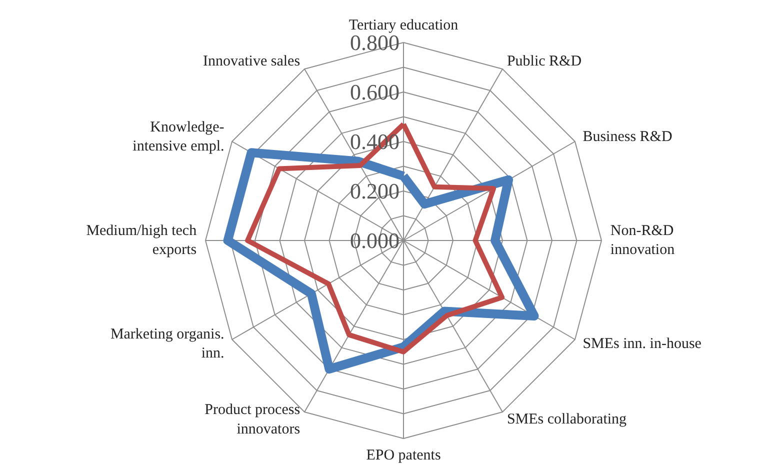 The width and height of the screenshot is (783, 474). What do you see at coordinates (178, 137) in the screenshot?
I see `spoke-label: Knowledge- intensive empl.` at bounding box center [178, 137].